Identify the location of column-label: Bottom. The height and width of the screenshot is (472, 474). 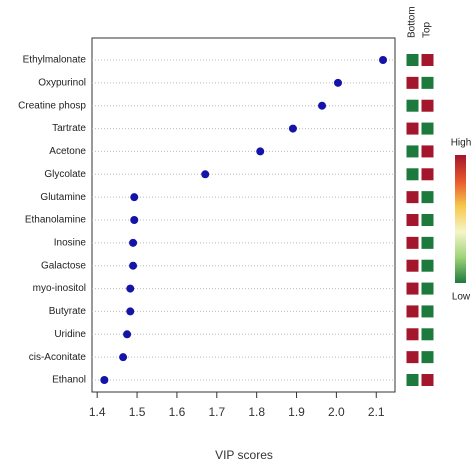
(412, 22).